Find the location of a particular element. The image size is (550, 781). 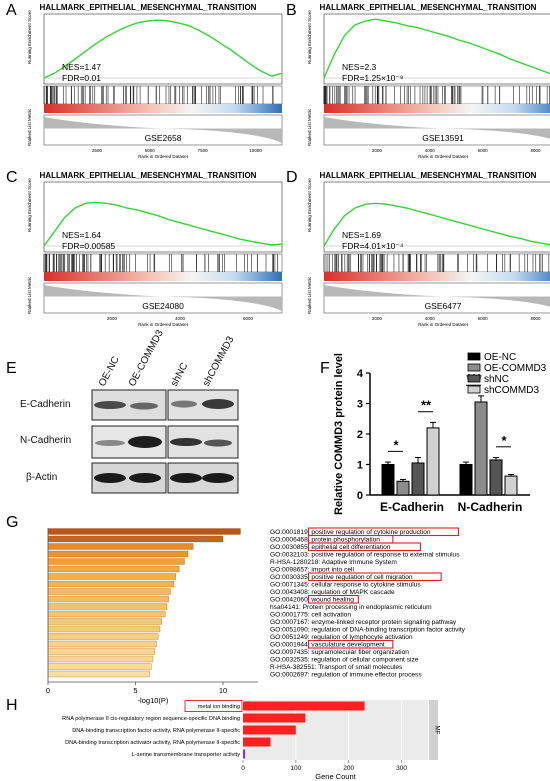

gsea-dataset-label: GSE2658 is located at coordinates (163, 138).